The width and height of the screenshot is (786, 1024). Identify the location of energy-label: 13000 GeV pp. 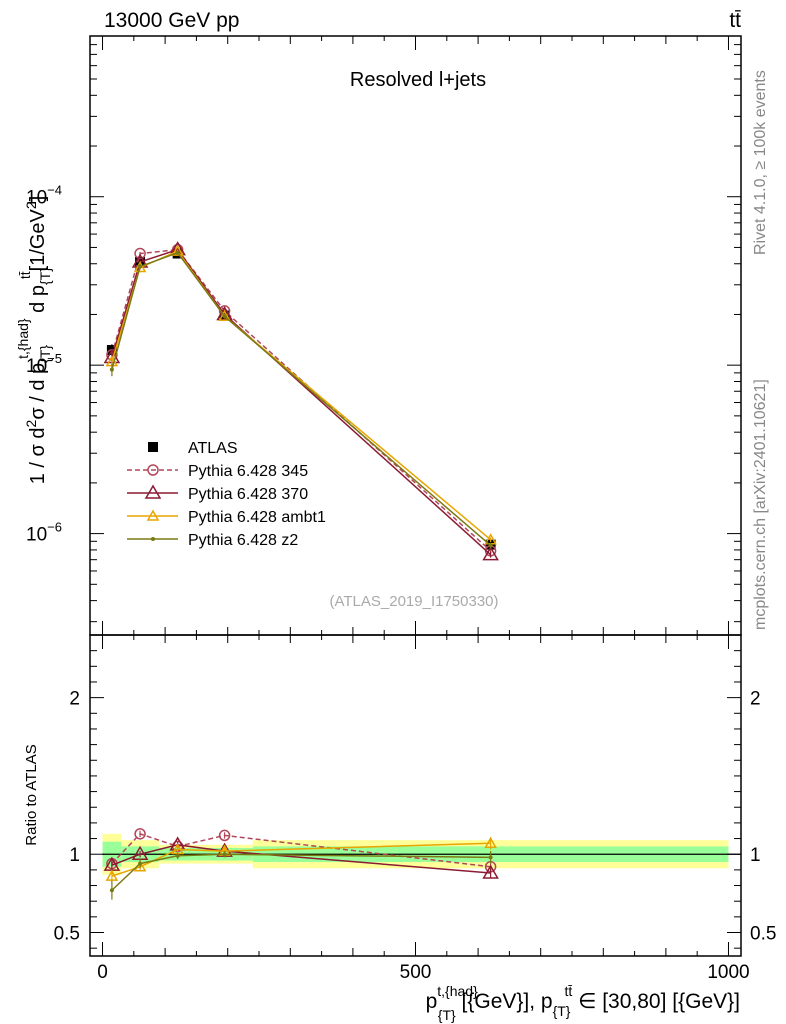
(171, 20).